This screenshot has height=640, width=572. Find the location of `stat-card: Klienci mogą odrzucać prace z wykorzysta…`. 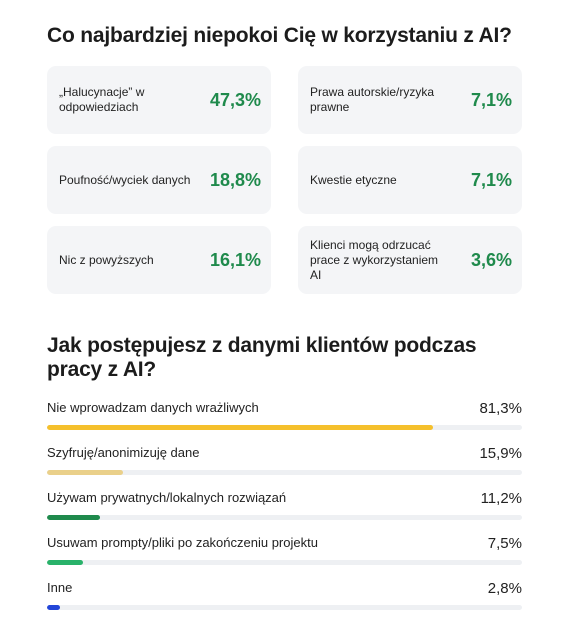

stat-card: Klienci mogą odrzucać prace z wykorzysta… is located at coordinates (410, 260).